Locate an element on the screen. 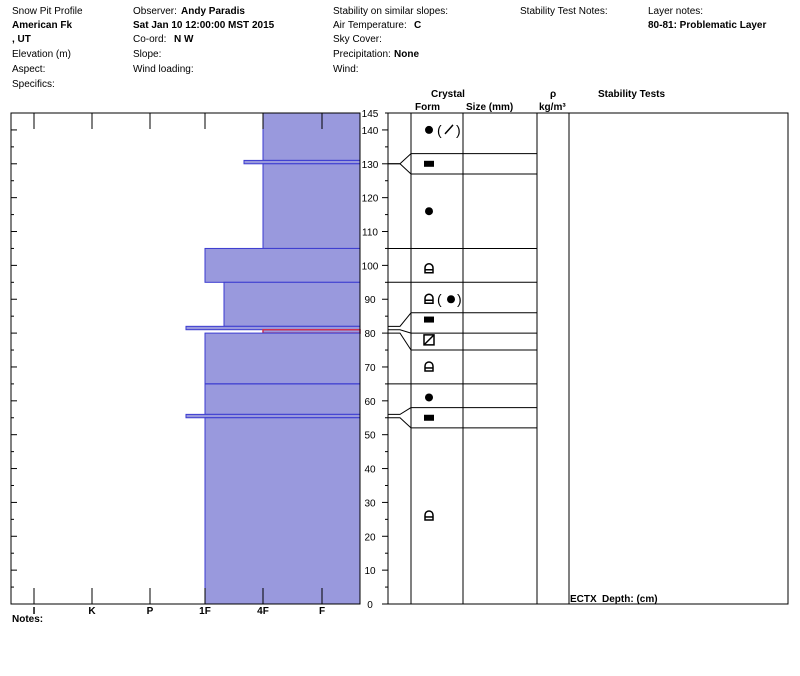  state: , UT is located at coordinates (21, 39).